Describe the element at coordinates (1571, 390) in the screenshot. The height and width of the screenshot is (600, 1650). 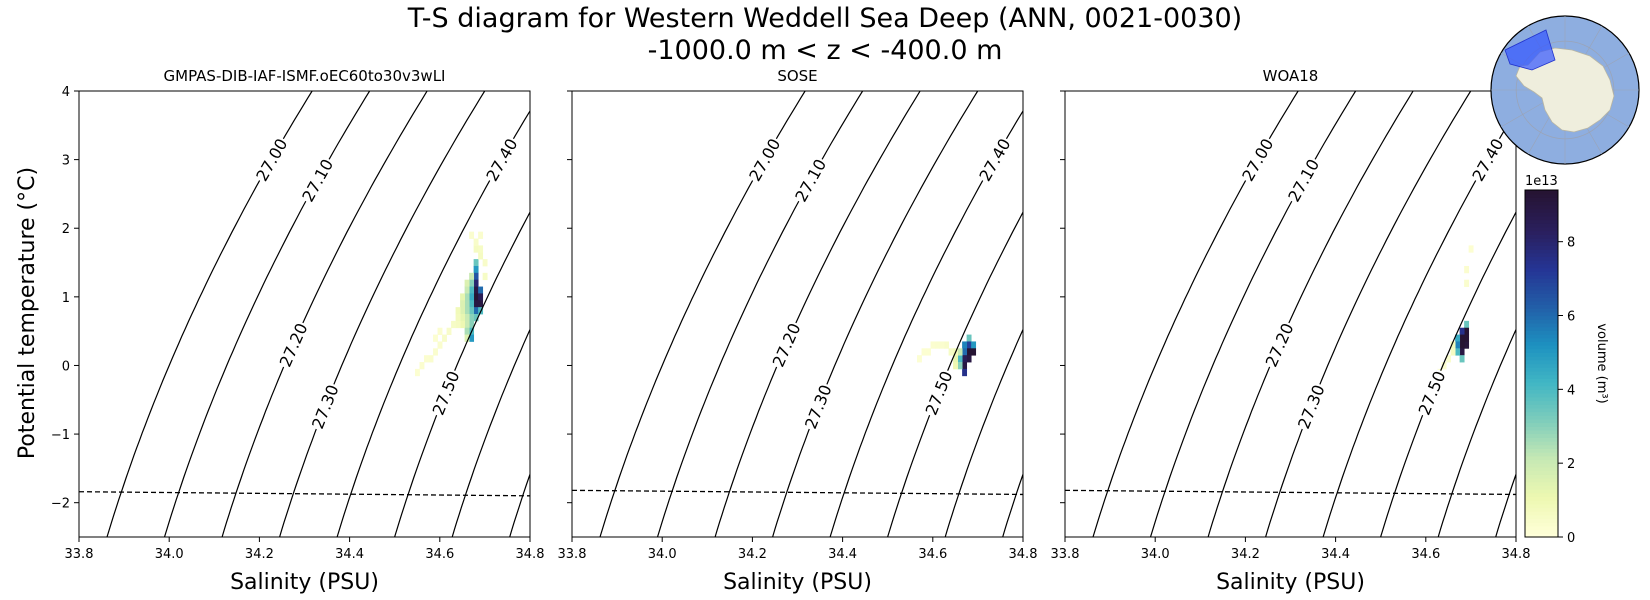
I see `colorbar-tick-label: 4` at that location.